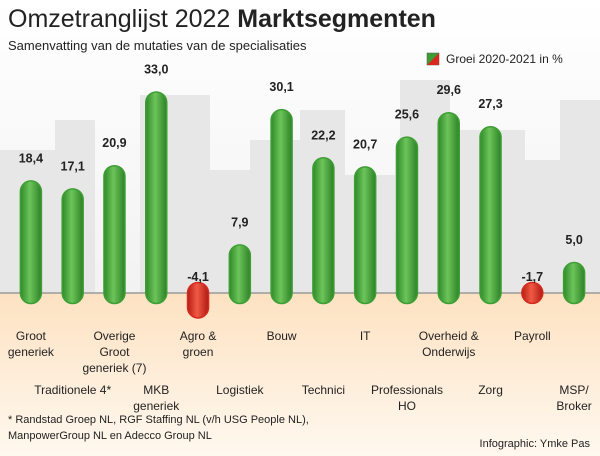  What do you see at coordinates (323, 135) in the screenshot?
I see `value-label: 22,2` at bounding box center [323, 135].